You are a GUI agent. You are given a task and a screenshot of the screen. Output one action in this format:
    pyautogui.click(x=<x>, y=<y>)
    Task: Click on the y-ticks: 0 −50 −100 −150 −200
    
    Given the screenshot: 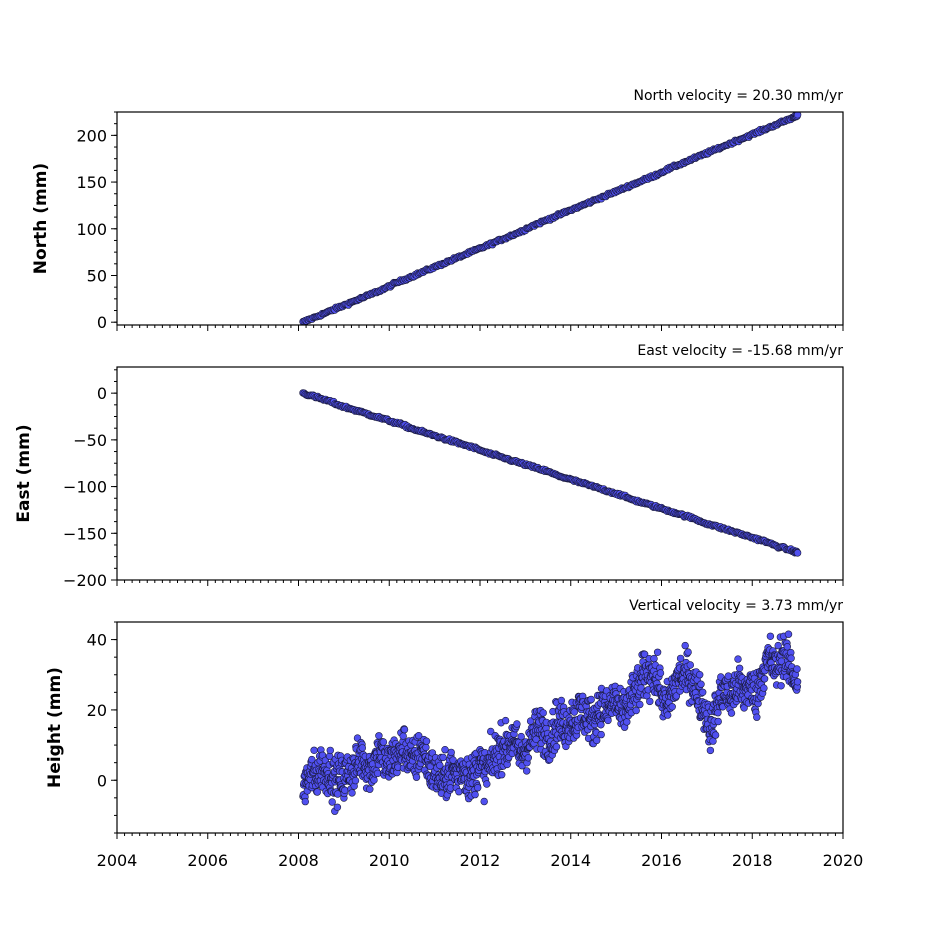 What is the action you would take?
    pyautogui.click(x=90, y=479)
    